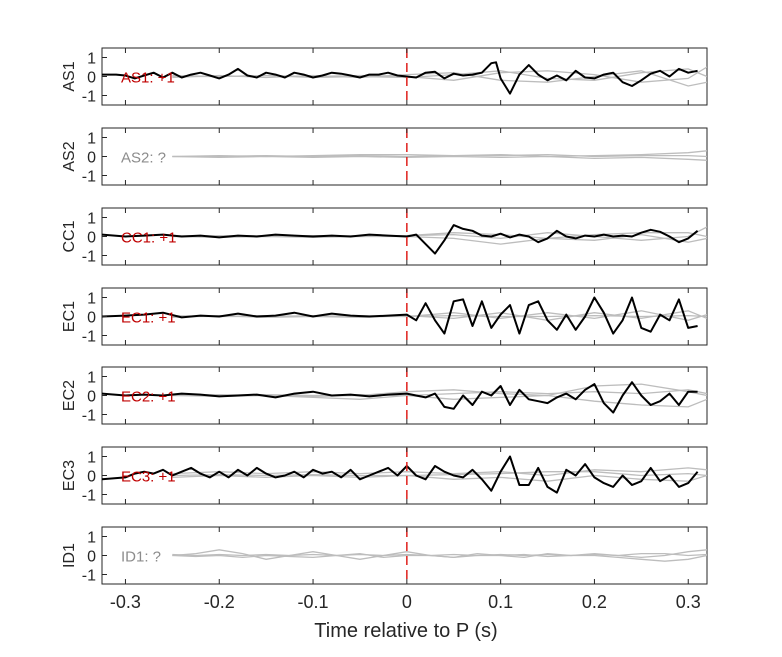 This screenshot has height=657, width=782. What do you see at coordinates (405, 631) in the screenshot?
I see `x-axis-label: Time relative to P (s)` at bounding box center [405, 631].